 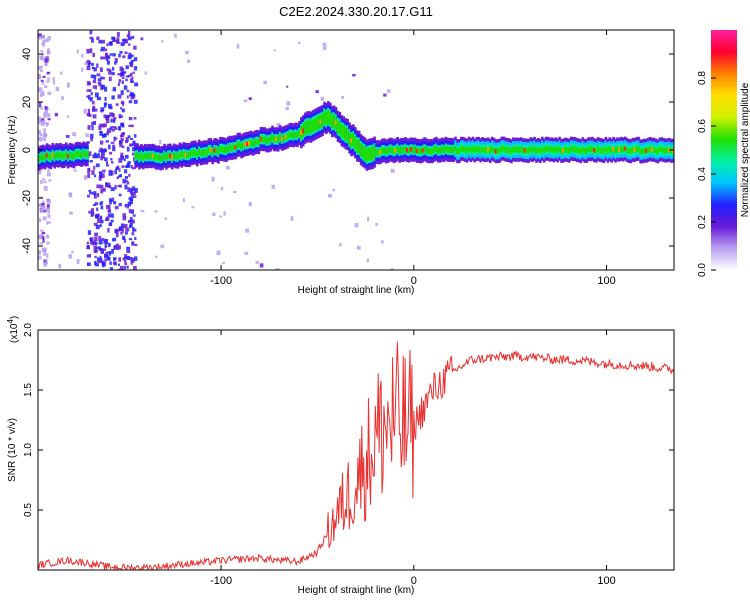 What do you see at coordinates (27, 246) in the screenshot?
I see `spectrogram-y-tick-label: -40` at bounding box center [27, 246].